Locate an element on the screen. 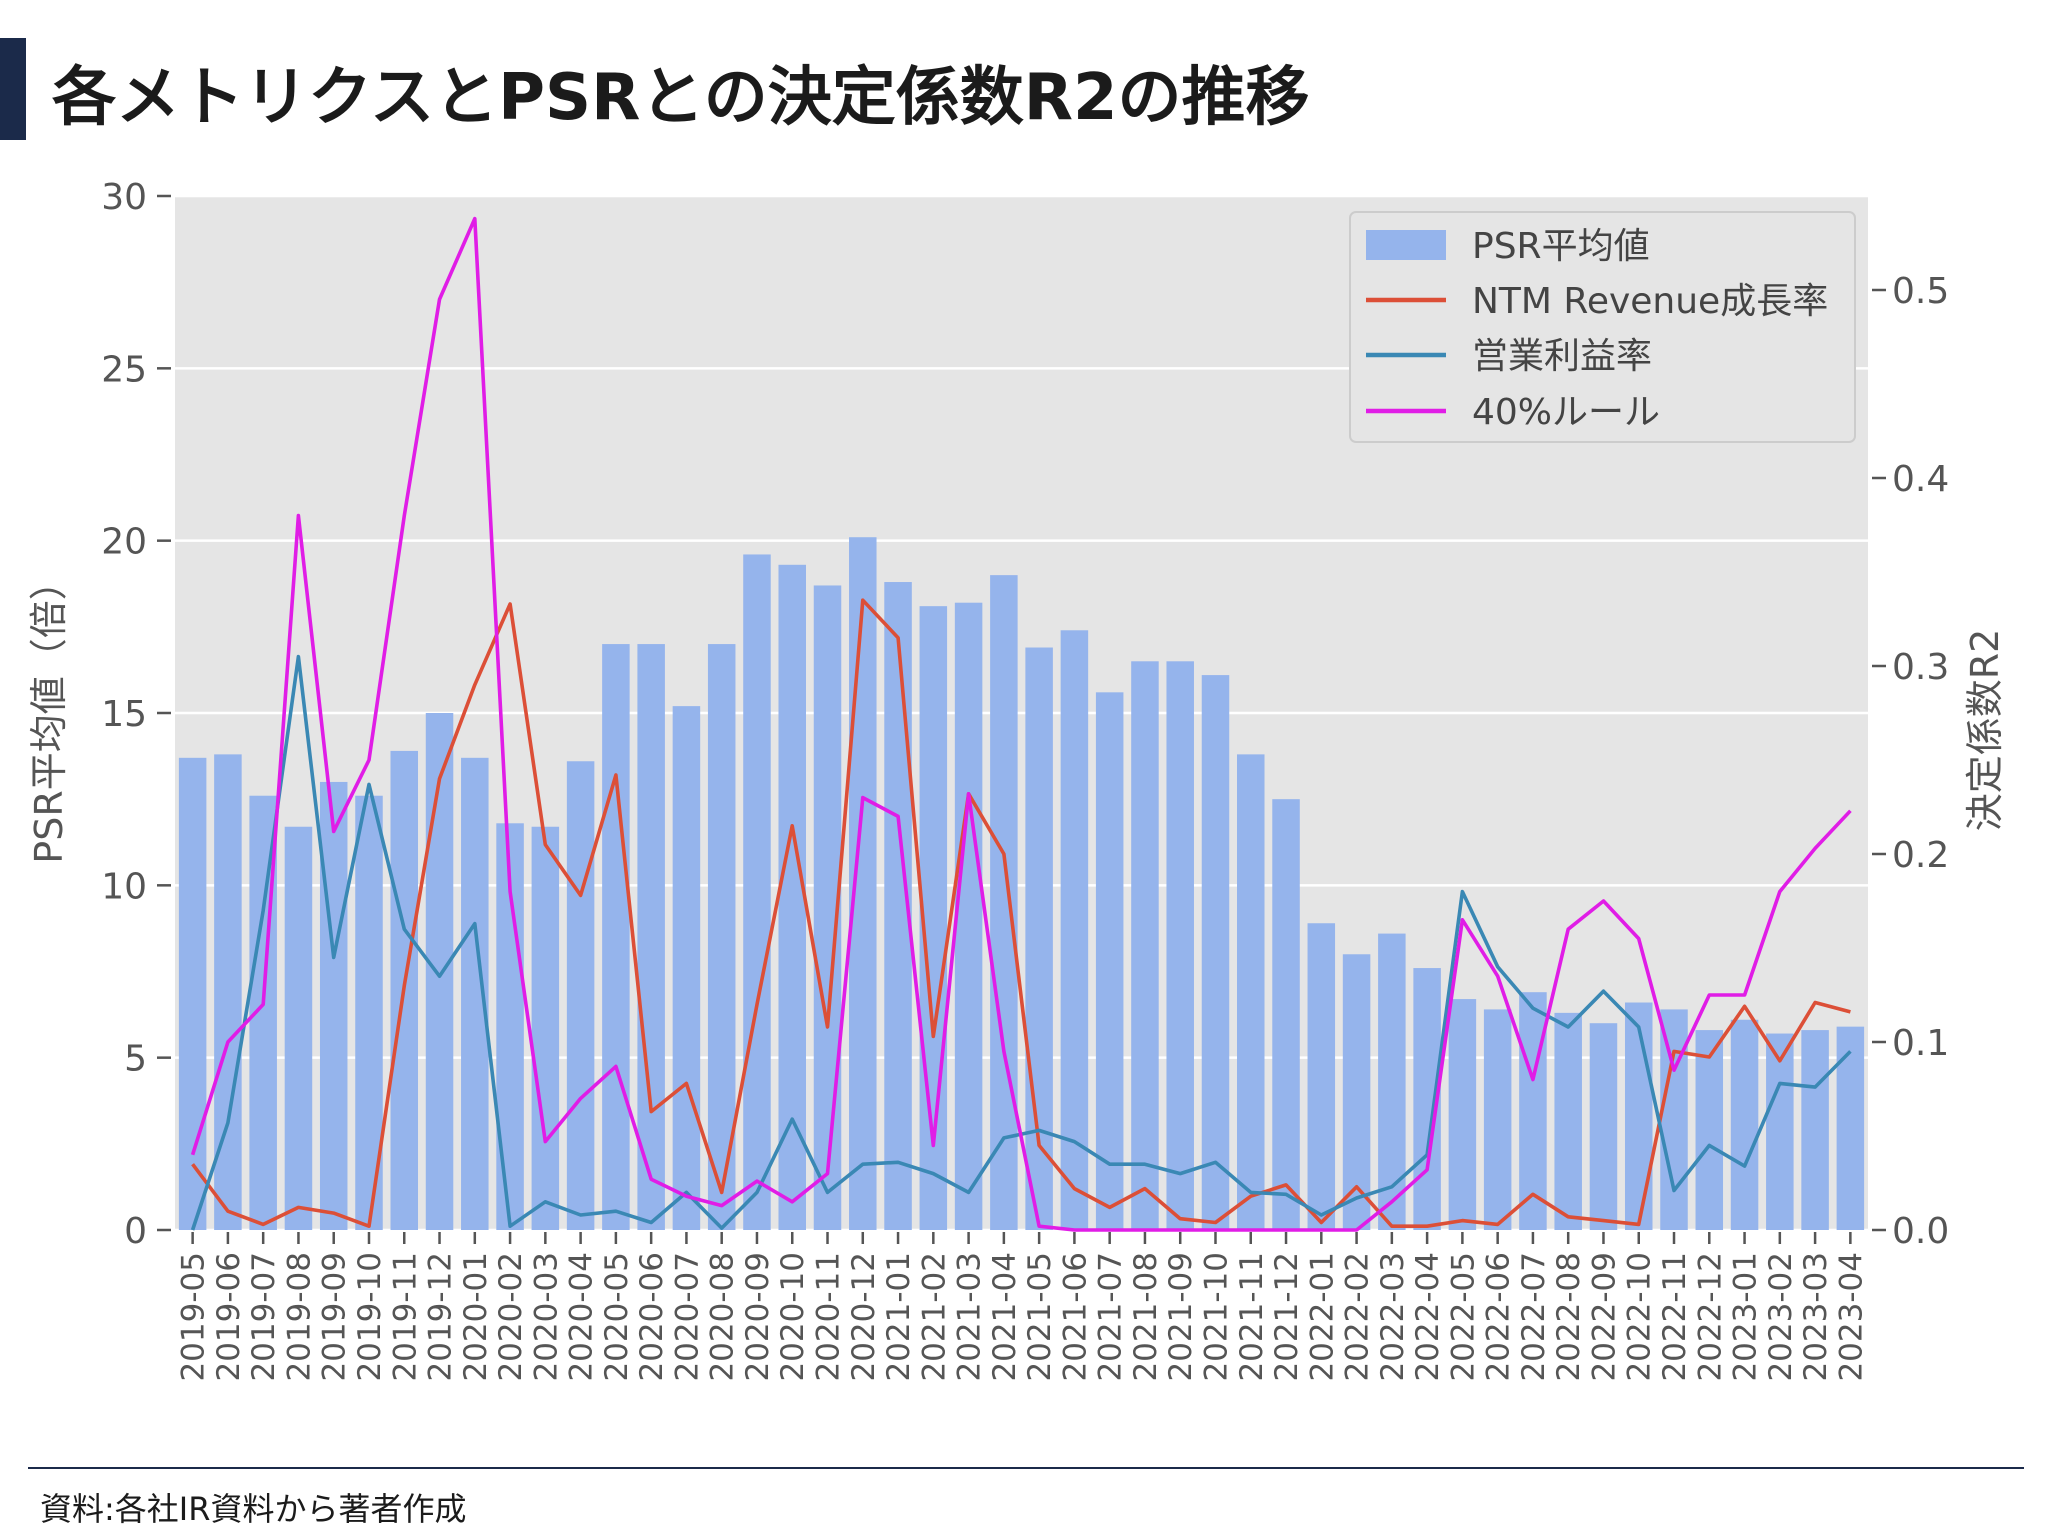 The height and width of the screenshot is (1536, 2048). x-tick-label: 2021-12 is located at coordinates (1287, 1317).